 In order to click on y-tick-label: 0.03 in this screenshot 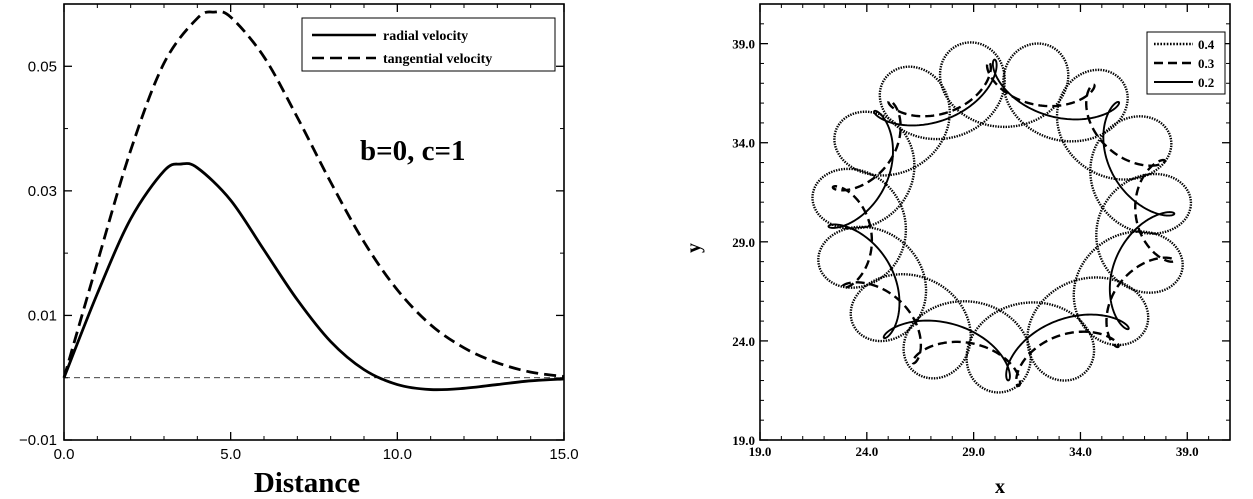, I will do `click(42, 191)`.